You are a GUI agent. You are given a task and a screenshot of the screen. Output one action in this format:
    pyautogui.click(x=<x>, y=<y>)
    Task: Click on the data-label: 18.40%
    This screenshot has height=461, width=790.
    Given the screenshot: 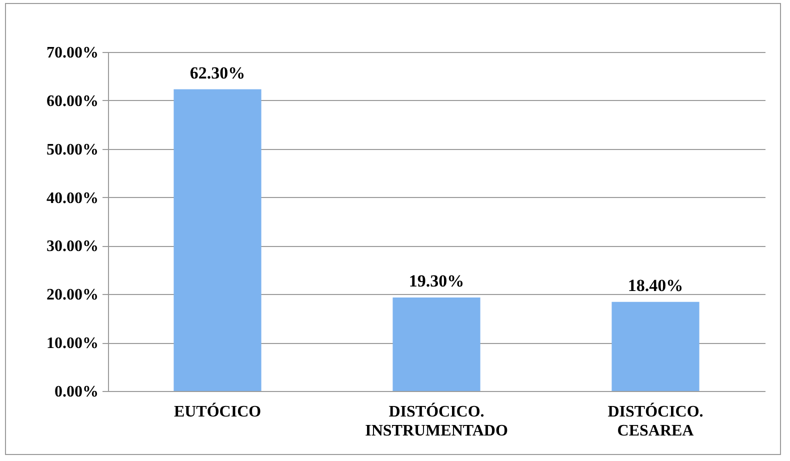 What is the action you would take?
    pyautogui.click(x=656, y=285)
    